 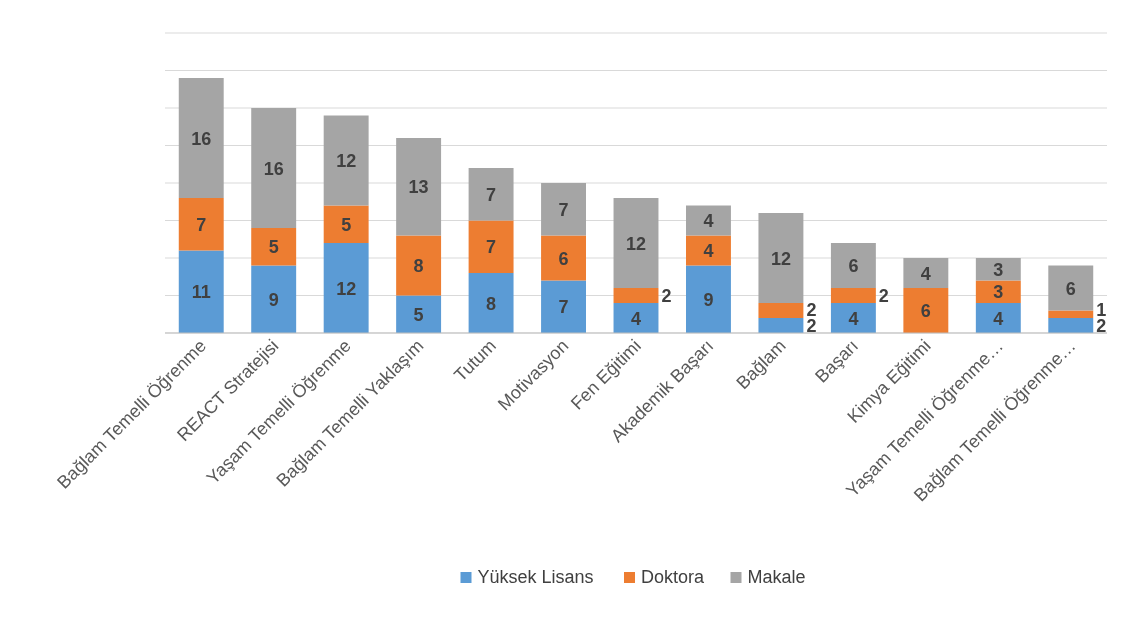 I want to click on data-label: 13, so click(x=418, y=187).